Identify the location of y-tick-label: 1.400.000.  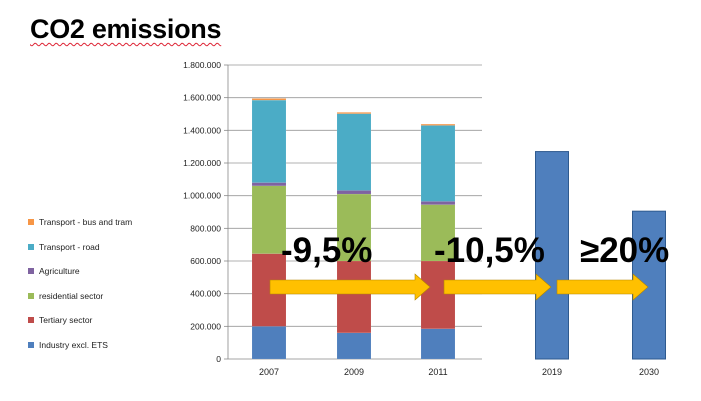
(202, 130).